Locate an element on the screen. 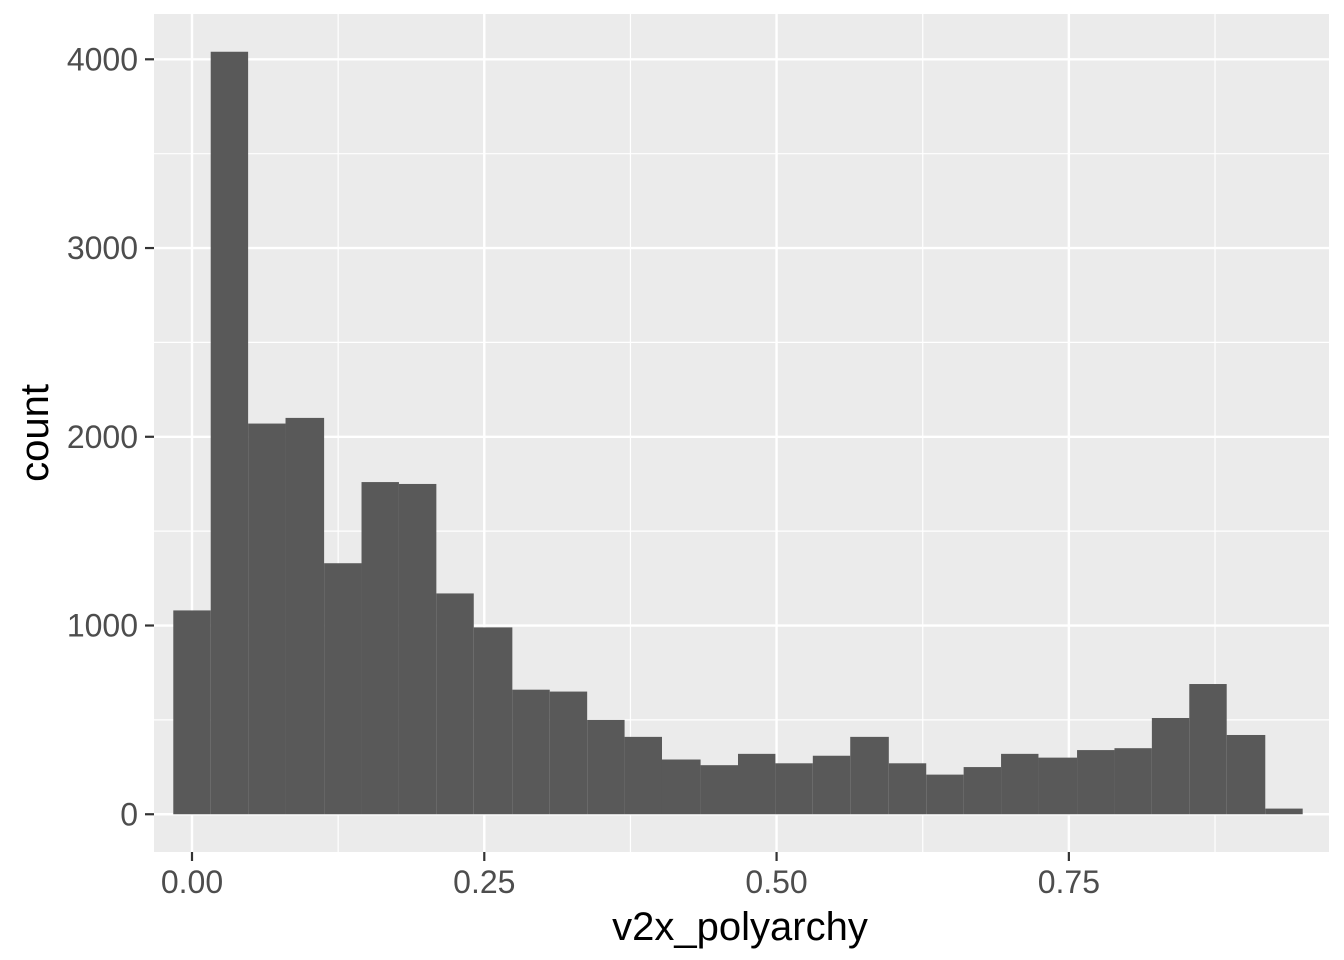 The height and width of the screenshot is (960, 1344). x-tick-label: 0.25 is located at coordinates (484, 882).